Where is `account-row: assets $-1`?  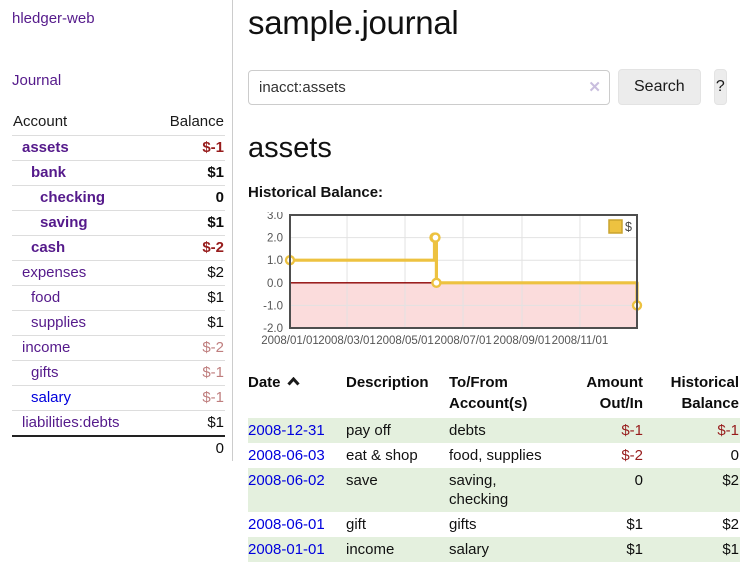
account-row: assets $-1 is located at coordinates (118, 147).